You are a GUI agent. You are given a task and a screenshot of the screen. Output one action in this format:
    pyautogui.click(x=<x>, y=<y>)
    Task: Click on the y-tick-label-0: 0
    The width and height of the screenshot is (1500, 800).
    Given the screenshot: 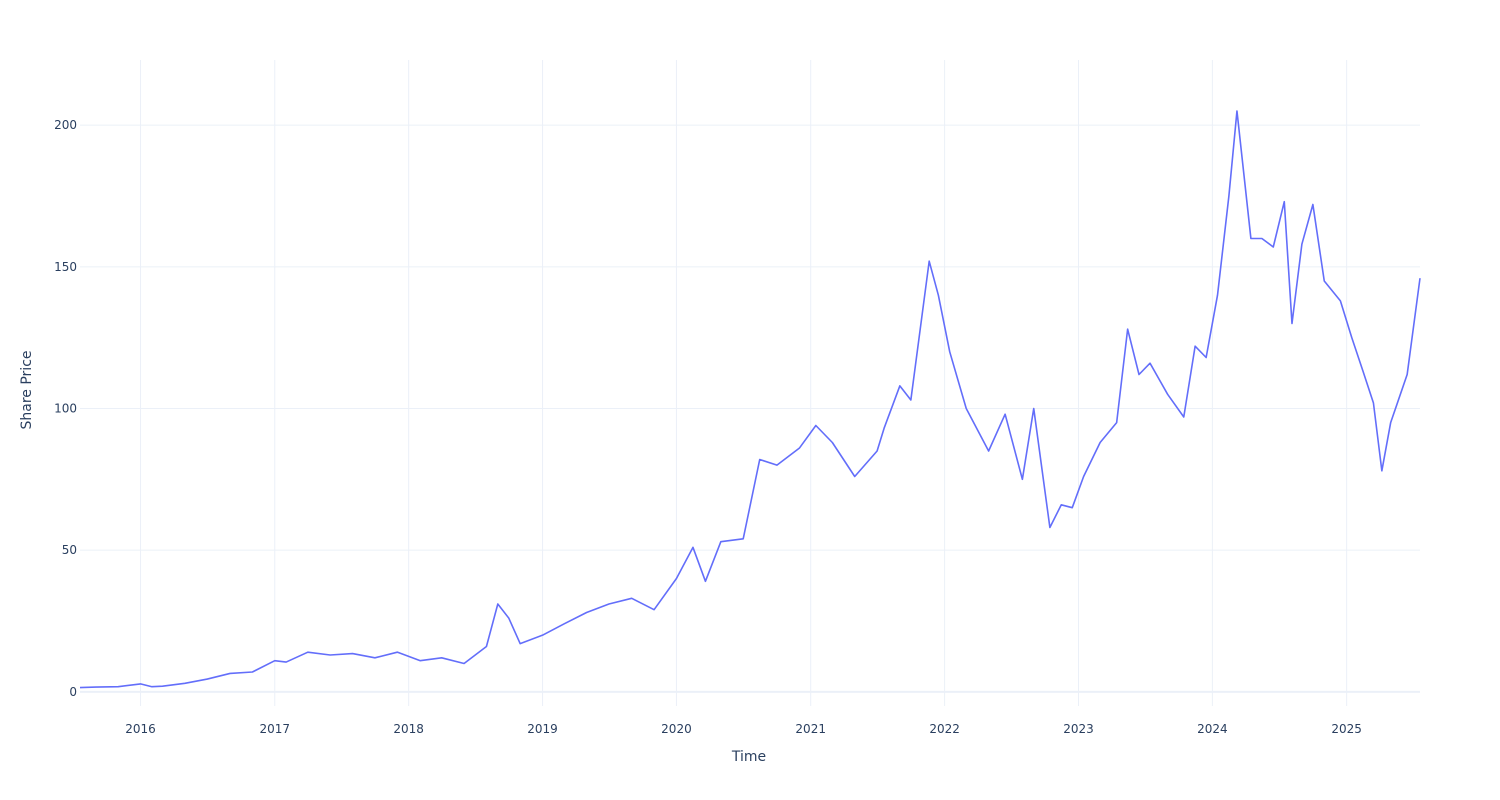 What is the action you would take?
    pyautogui.click(x=73, y=692)
    